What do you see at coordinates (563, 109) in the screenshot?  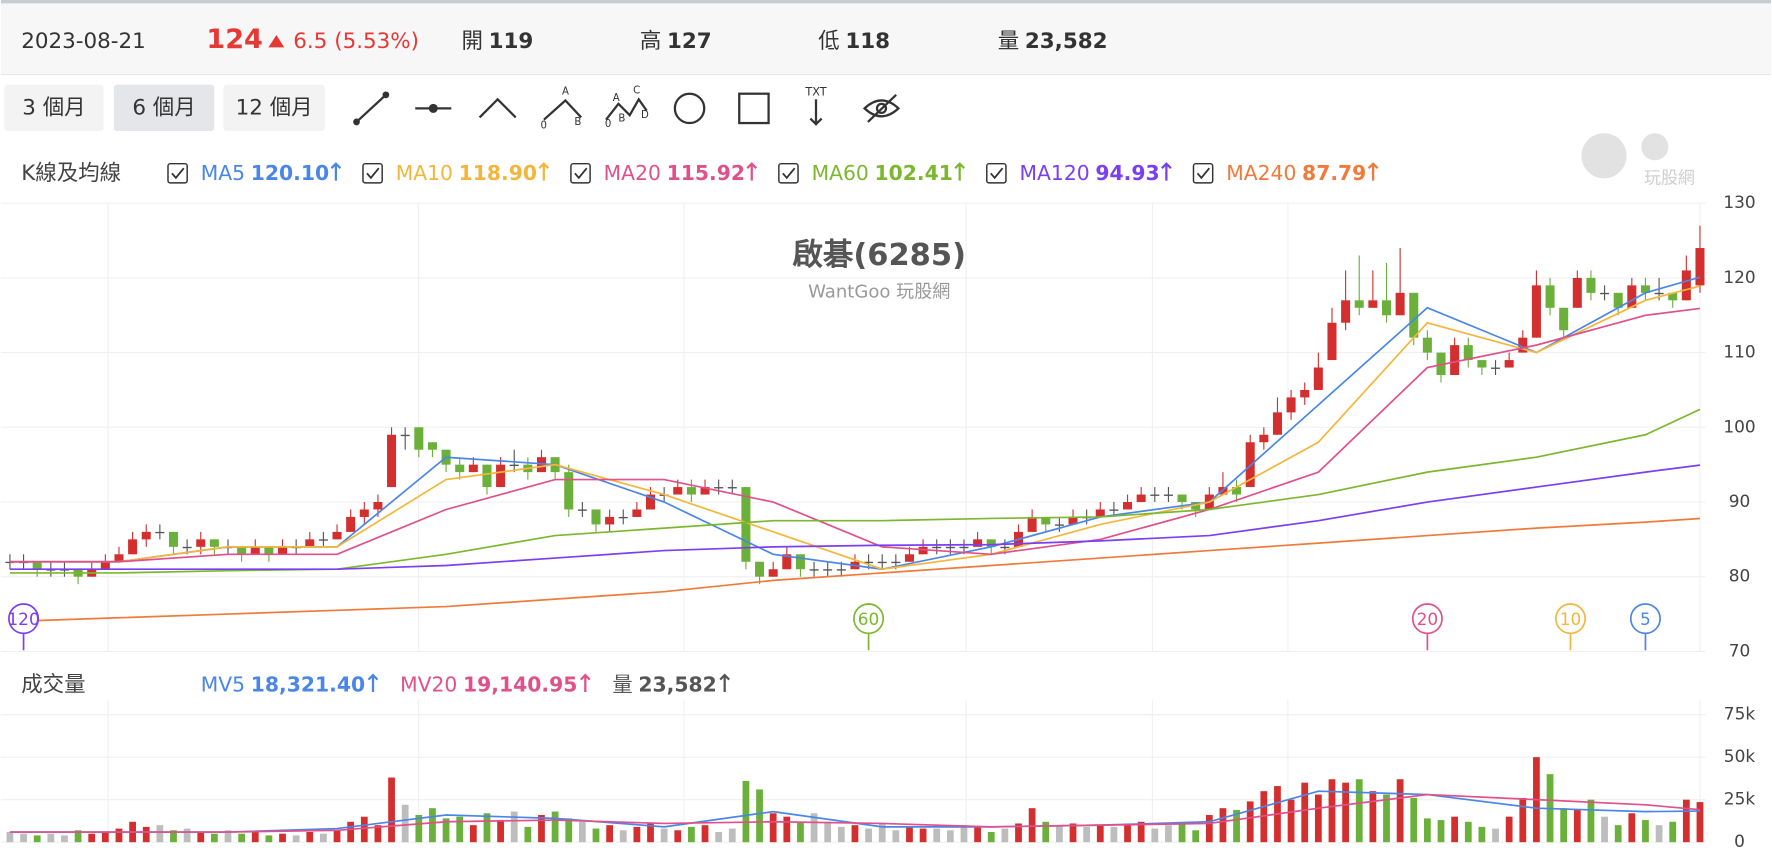 I see `abc-tool` at bounding box center [563, 109].